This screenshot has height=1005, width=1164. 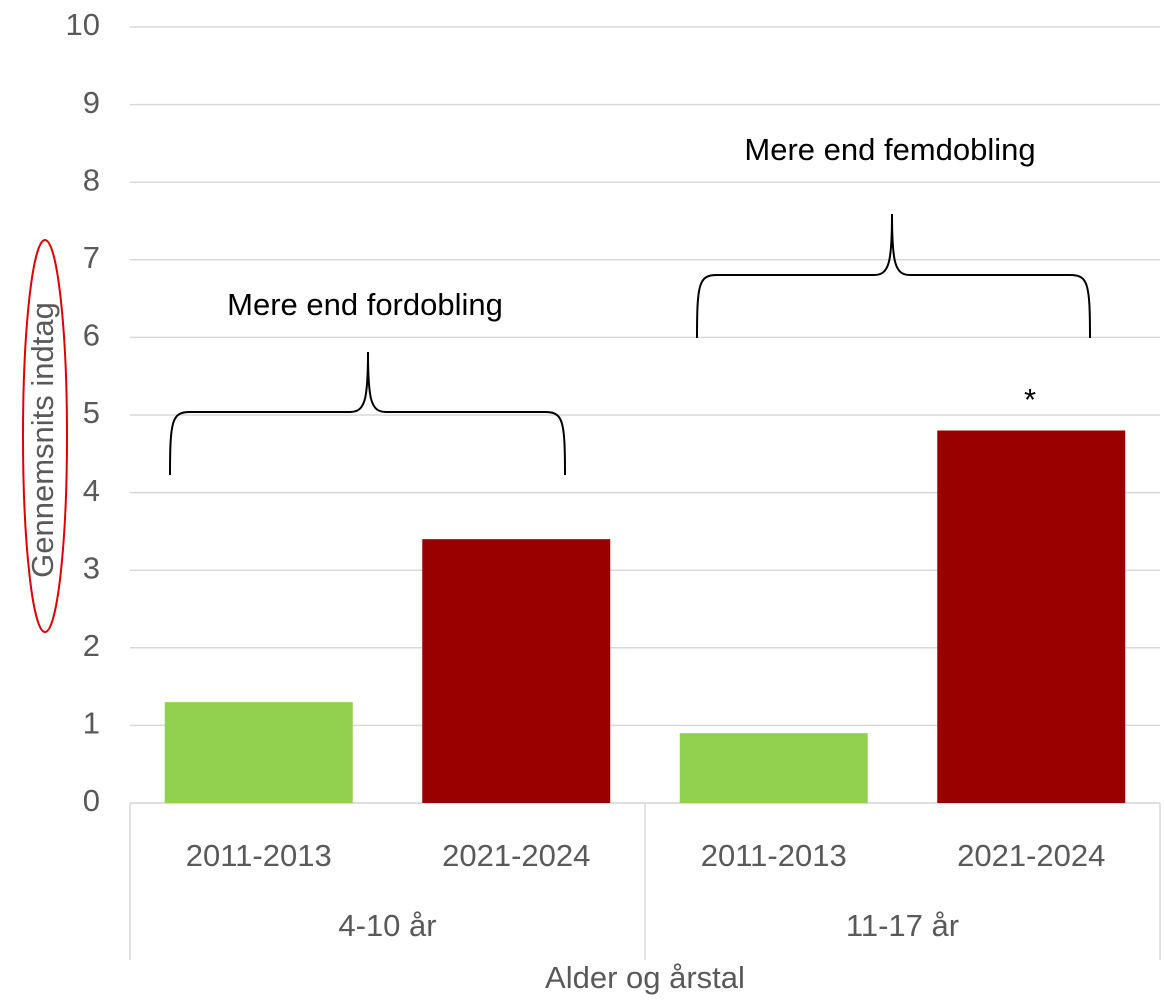 I want to click on y-tick-label: 10, so click(x=83, y=24).